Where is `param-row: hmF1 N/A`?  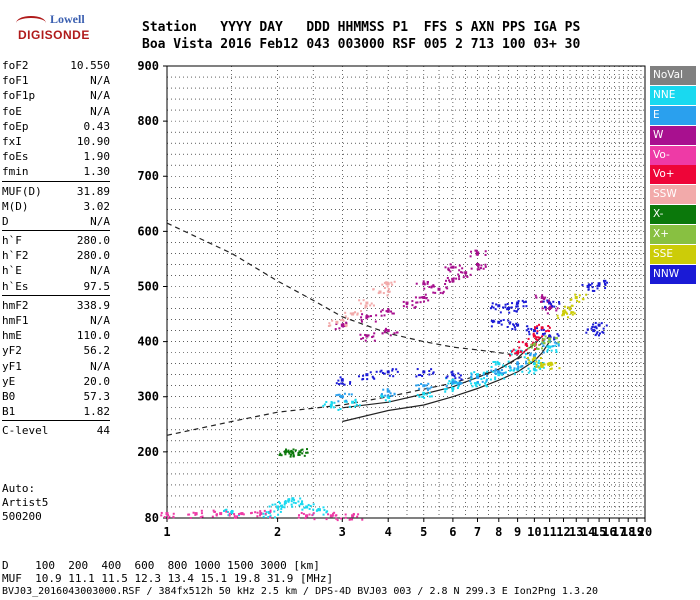 param-row: hmF1 N/A is located at coordinates (56, 320).